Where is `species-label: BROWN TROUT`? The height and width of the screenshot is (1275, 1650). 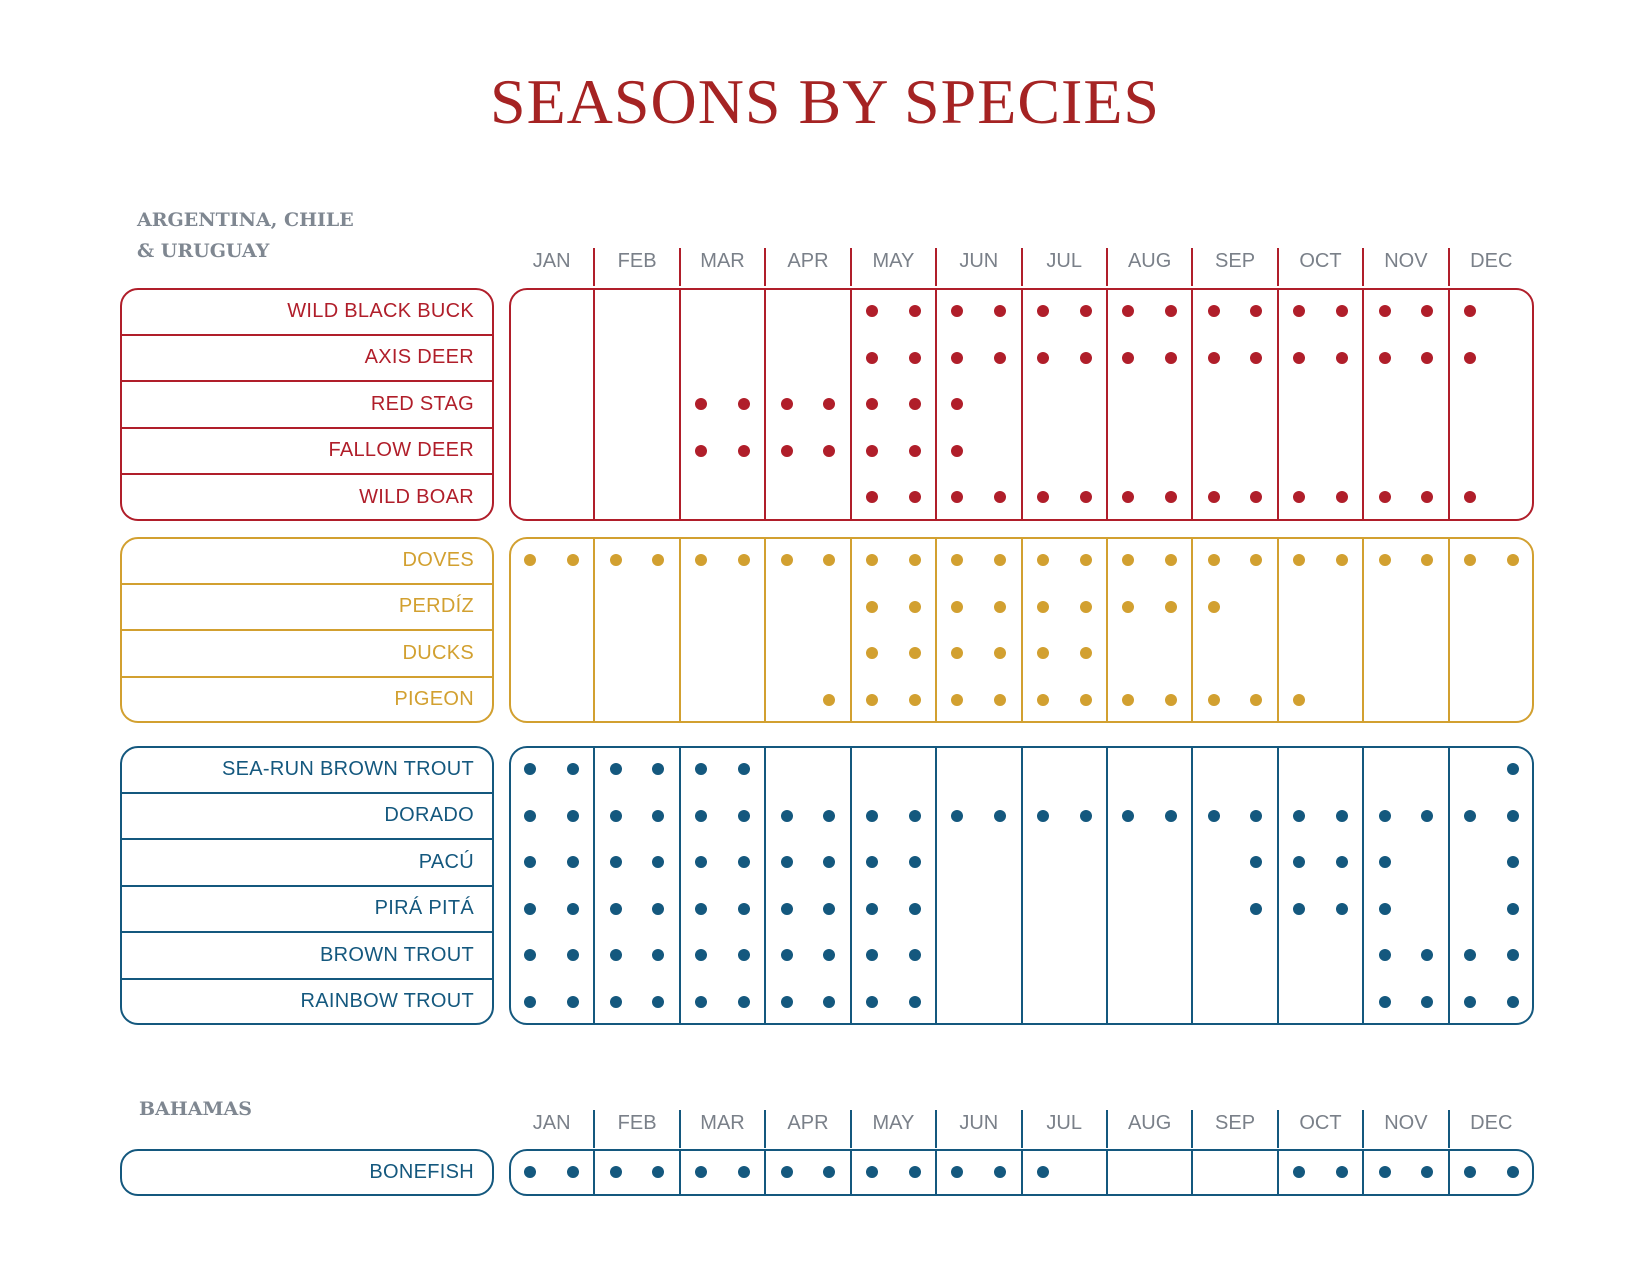 species-label: BROWN TROUT is located at coordinates (396, 954).